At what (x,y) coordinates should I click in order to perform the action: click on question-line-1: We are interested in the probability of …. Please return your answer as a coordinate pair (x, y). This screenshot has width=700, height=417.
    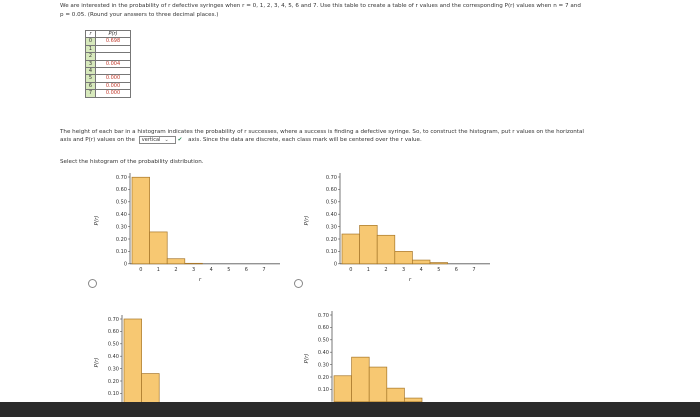
    Looking at the image, I should click on (320, 6).